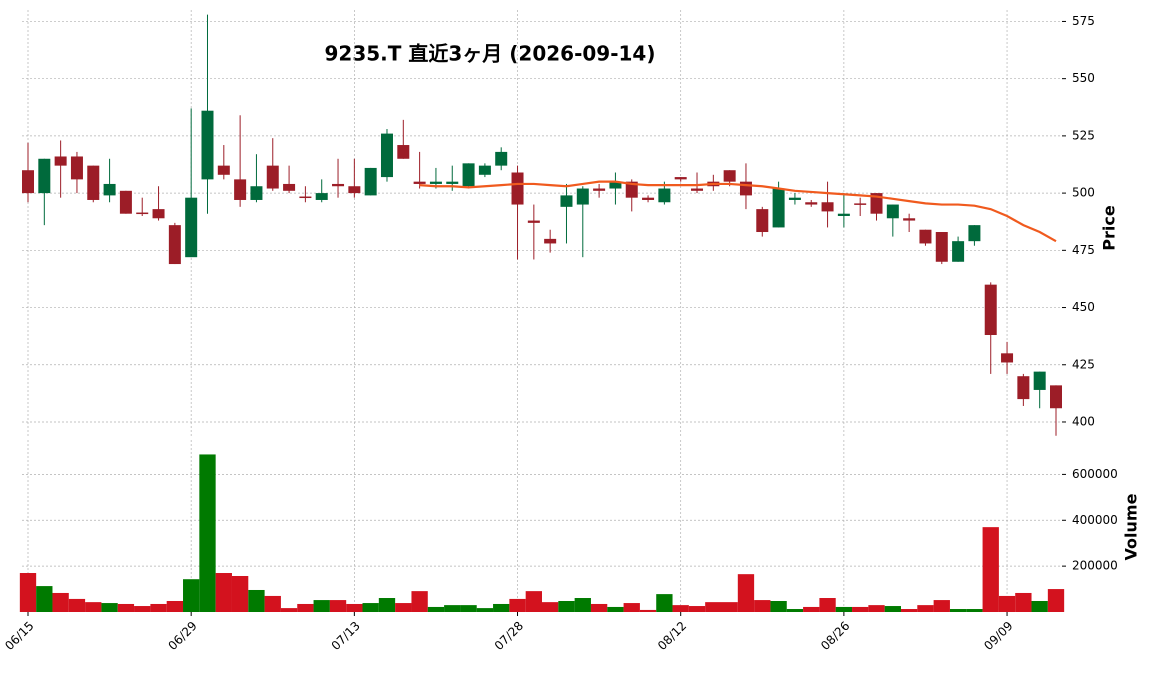 This screenshot has width=1153, height=674. Describe the element at coordinates (1083, 250) in the screenshot. I see `y-tick-label: 475` at that location.